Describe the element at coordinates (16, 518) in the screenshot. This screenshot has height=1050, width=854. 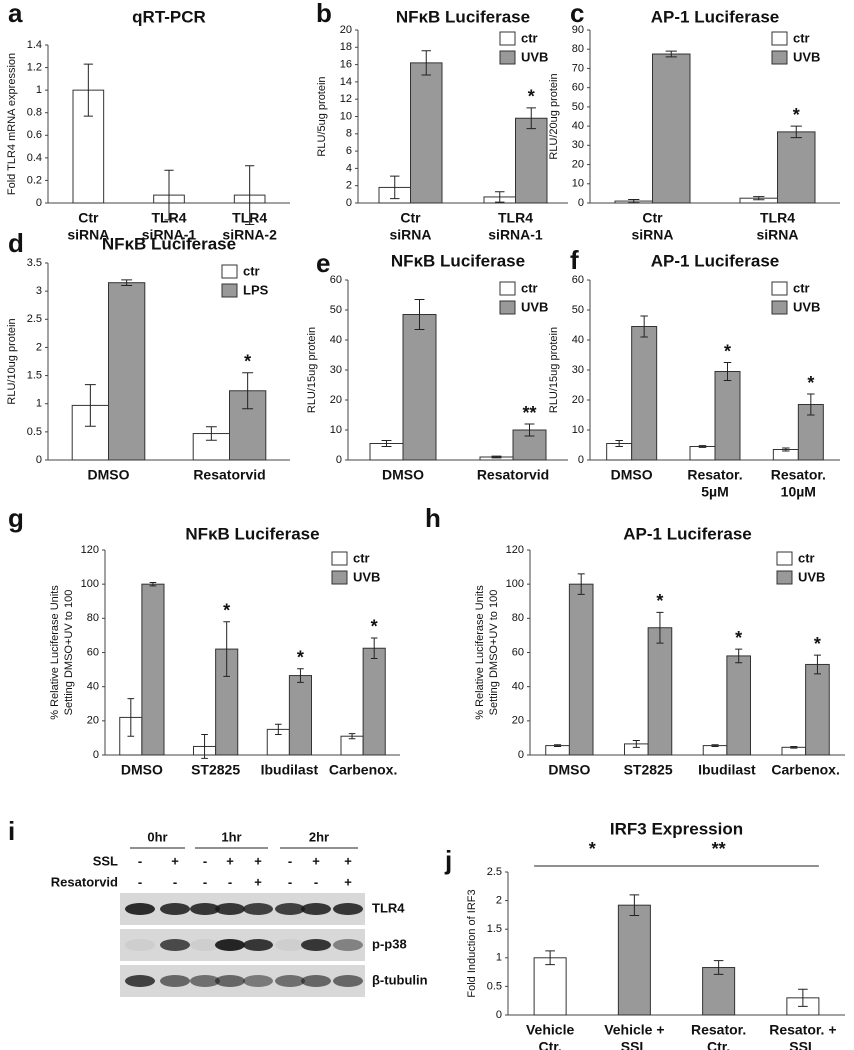
I see `panel-letter: g` at that location.